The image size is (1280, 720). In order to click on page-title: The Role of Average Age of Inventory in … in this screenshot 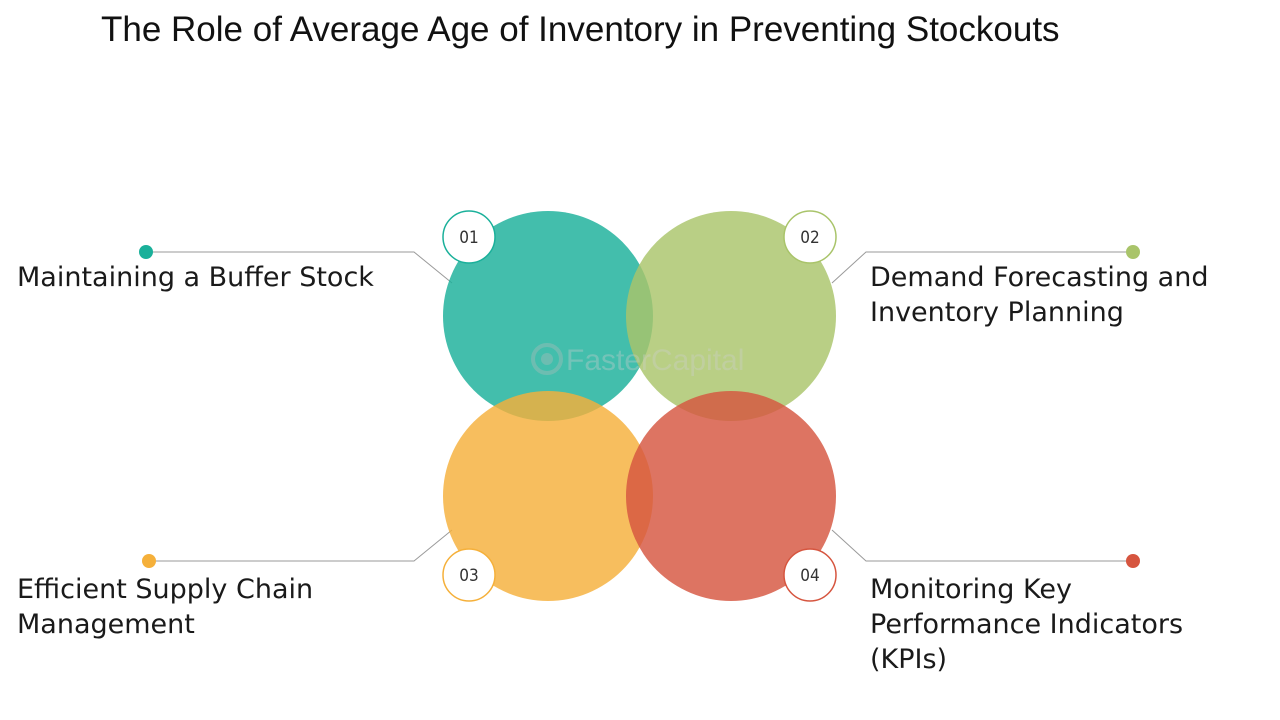, I will do `click(580, 29)`.